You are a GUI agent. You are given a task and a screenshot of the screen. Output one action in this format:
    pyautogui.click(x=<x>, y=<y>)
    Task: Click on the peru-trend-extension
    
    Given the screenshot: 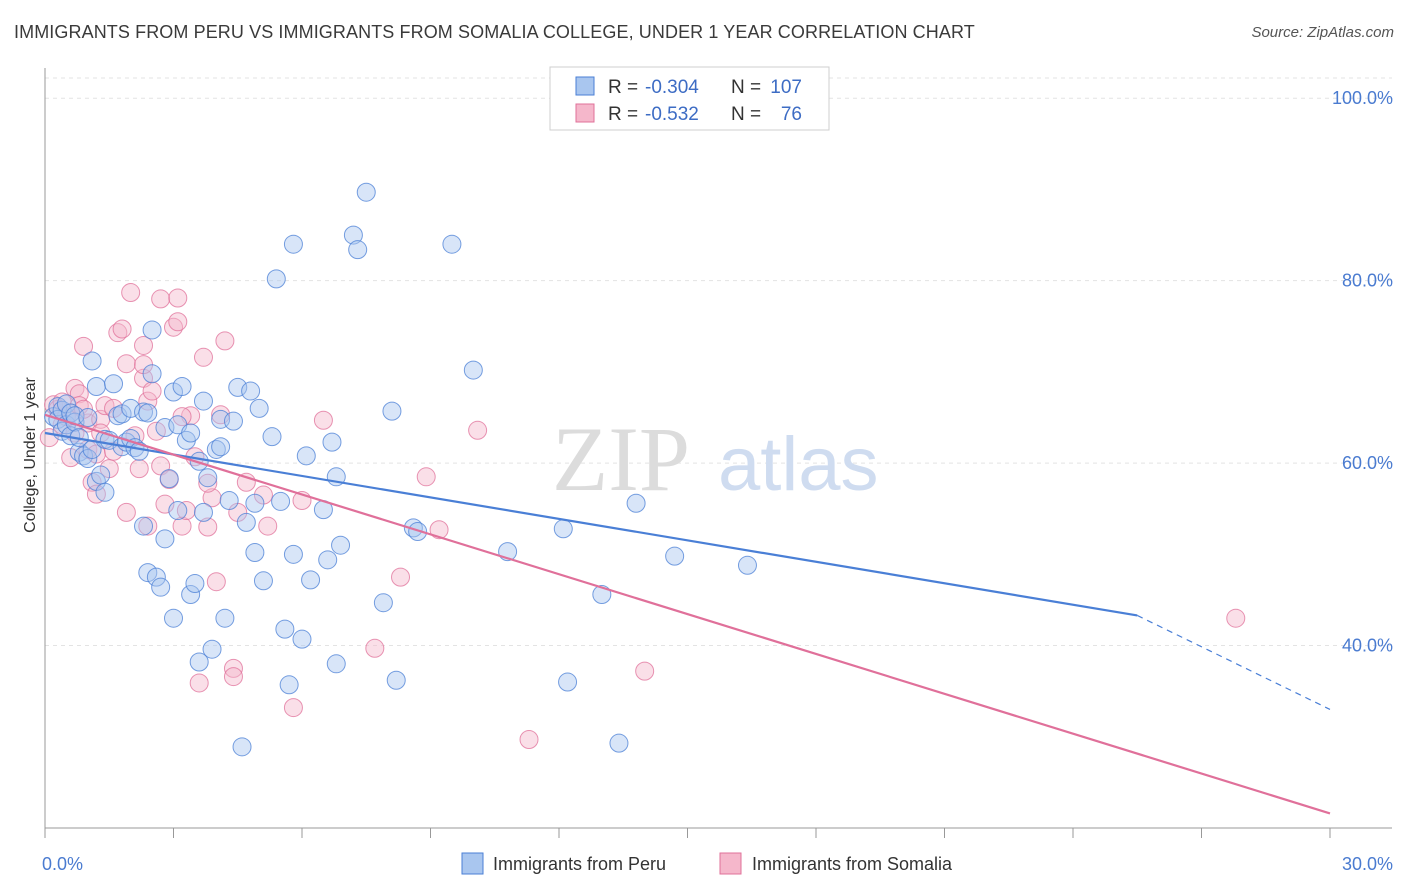 What is the action you would take?
    pyautogui.click(x=1233, y=662)
    